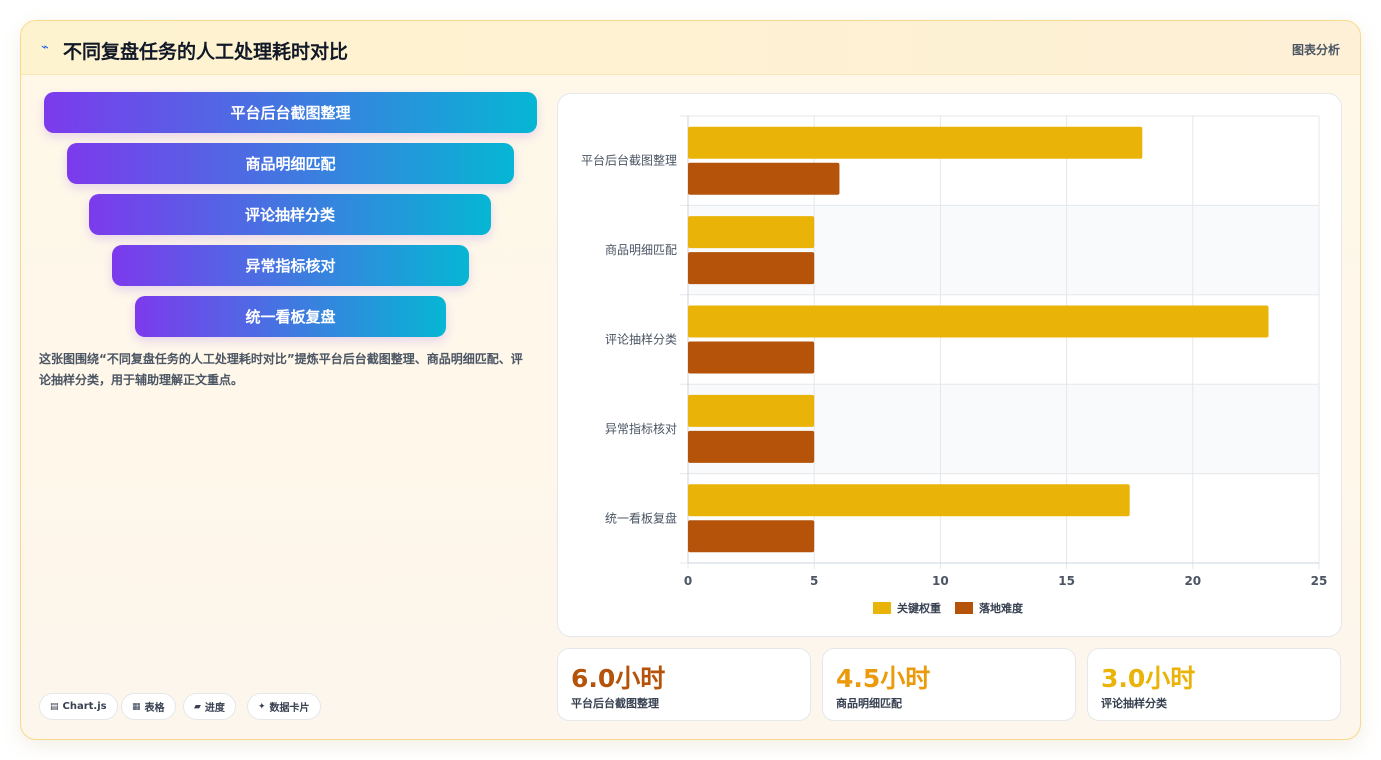 This screenshot has width=1381, height=760. What do you see at coordinates (1319, 581) in the screenshot?
I see `x-tick-label: 25` at bounding box center [1319, 581].